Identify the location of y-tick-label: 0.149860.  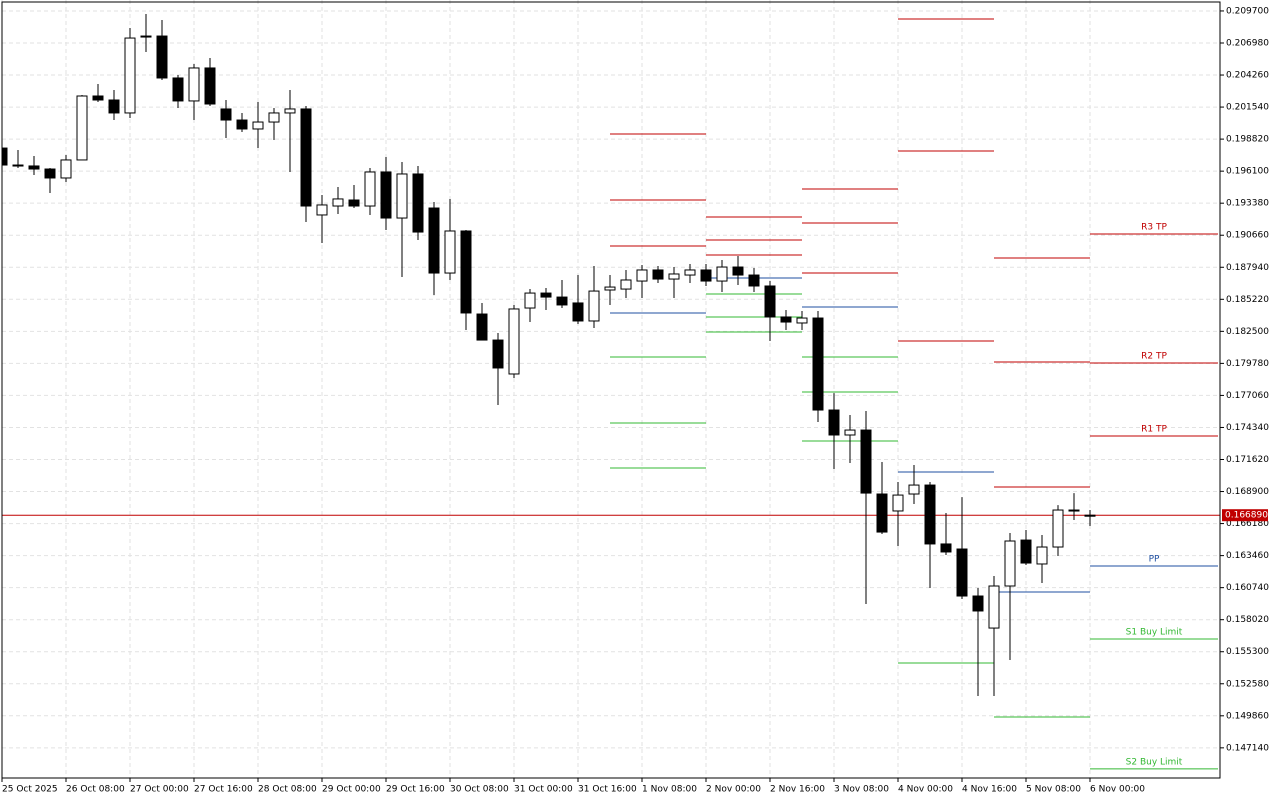
(1247, 716).